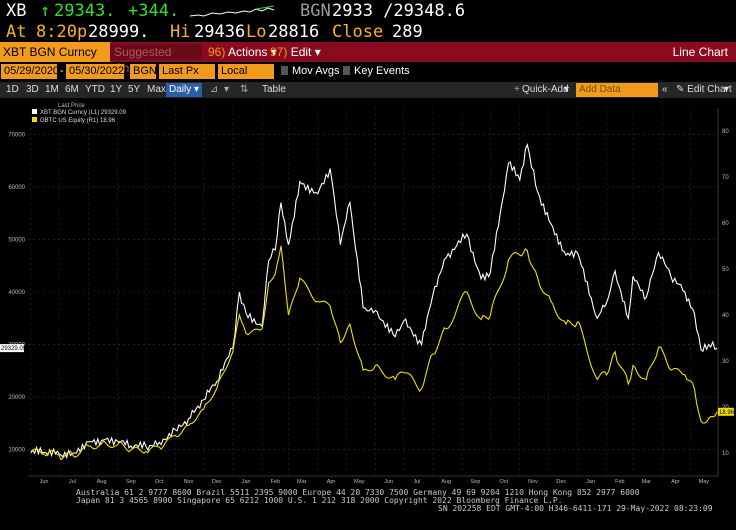  What do you see at coordinates (680, 89) in the screenshot?
I see `pencil-icon: ✎` at bounding box center [680, 89].